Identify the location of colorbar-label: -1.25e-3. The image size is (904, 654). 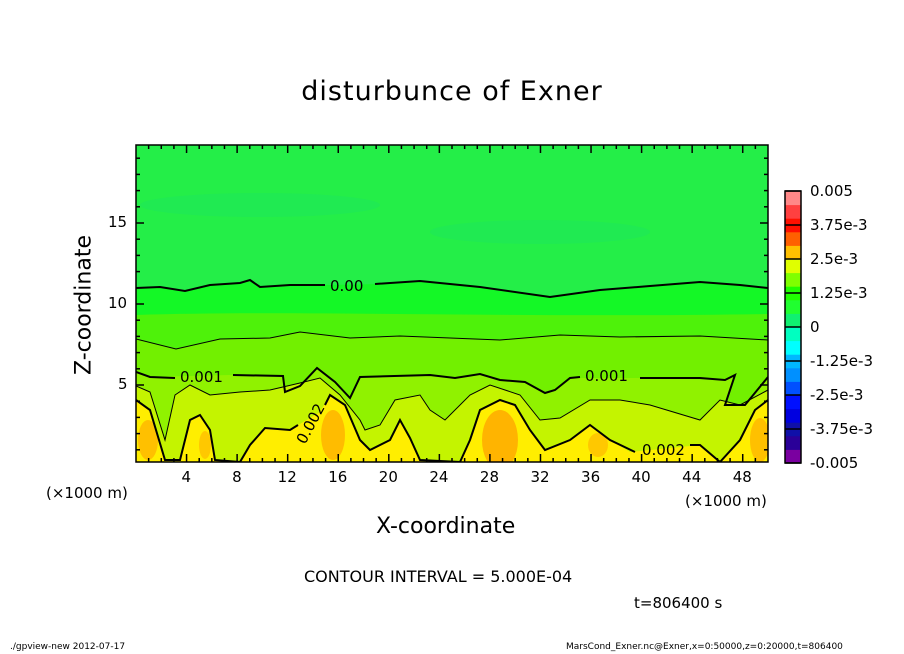
(841, 361).